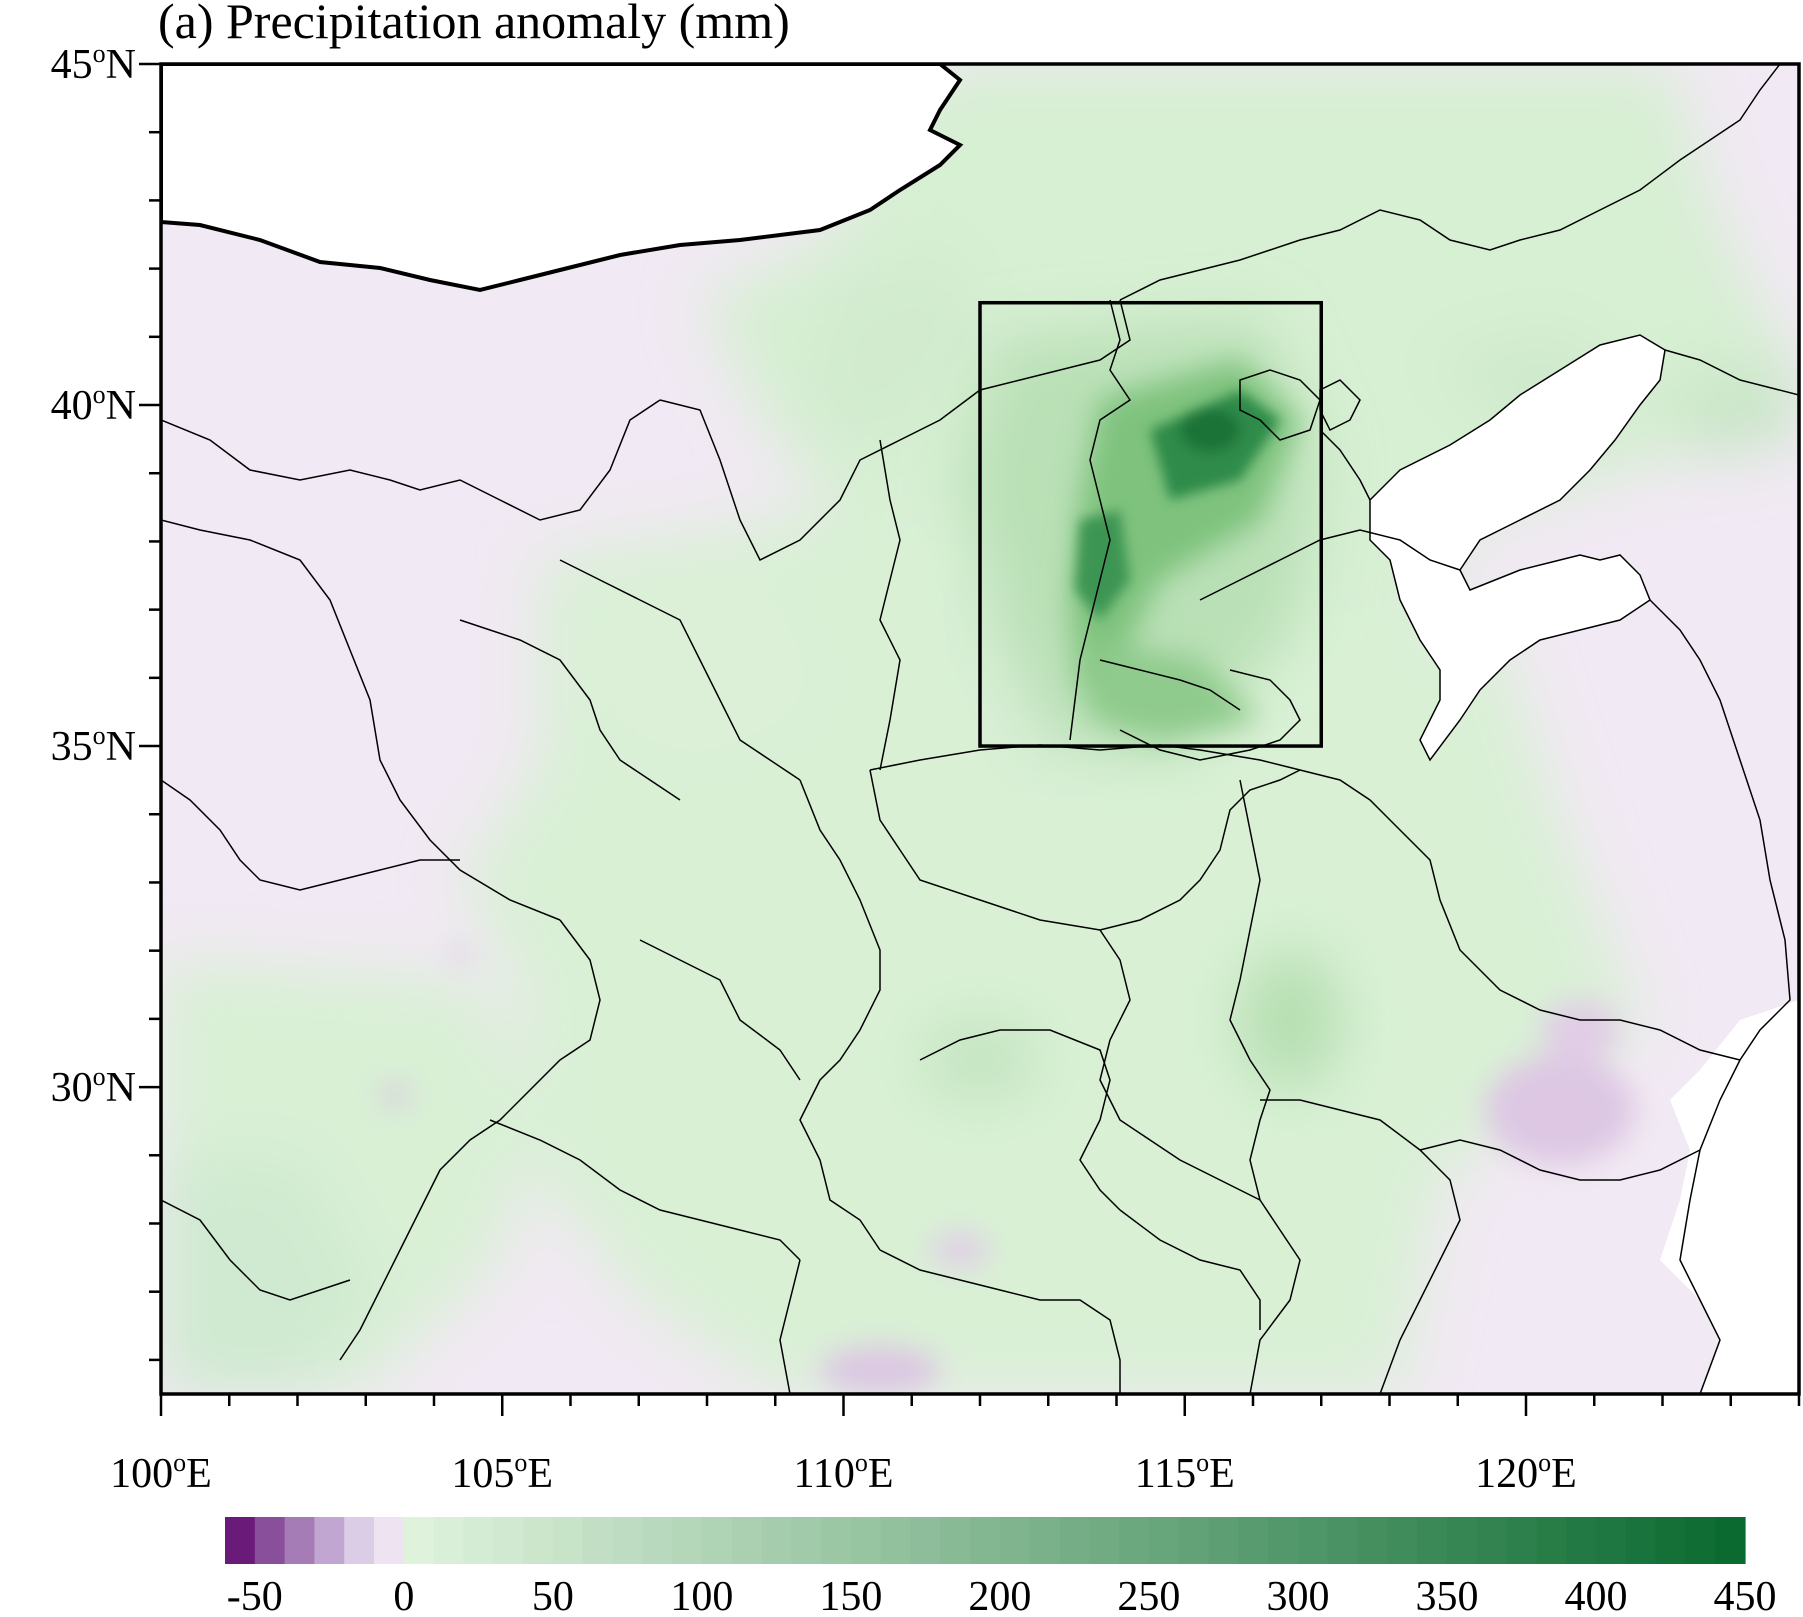 The height and width of the screenshot is (1617, 1803). What do you see at coordinates (93, 745) in the screenshot?
I see `lat-label: 35oN` at bounding box center [93, 745].